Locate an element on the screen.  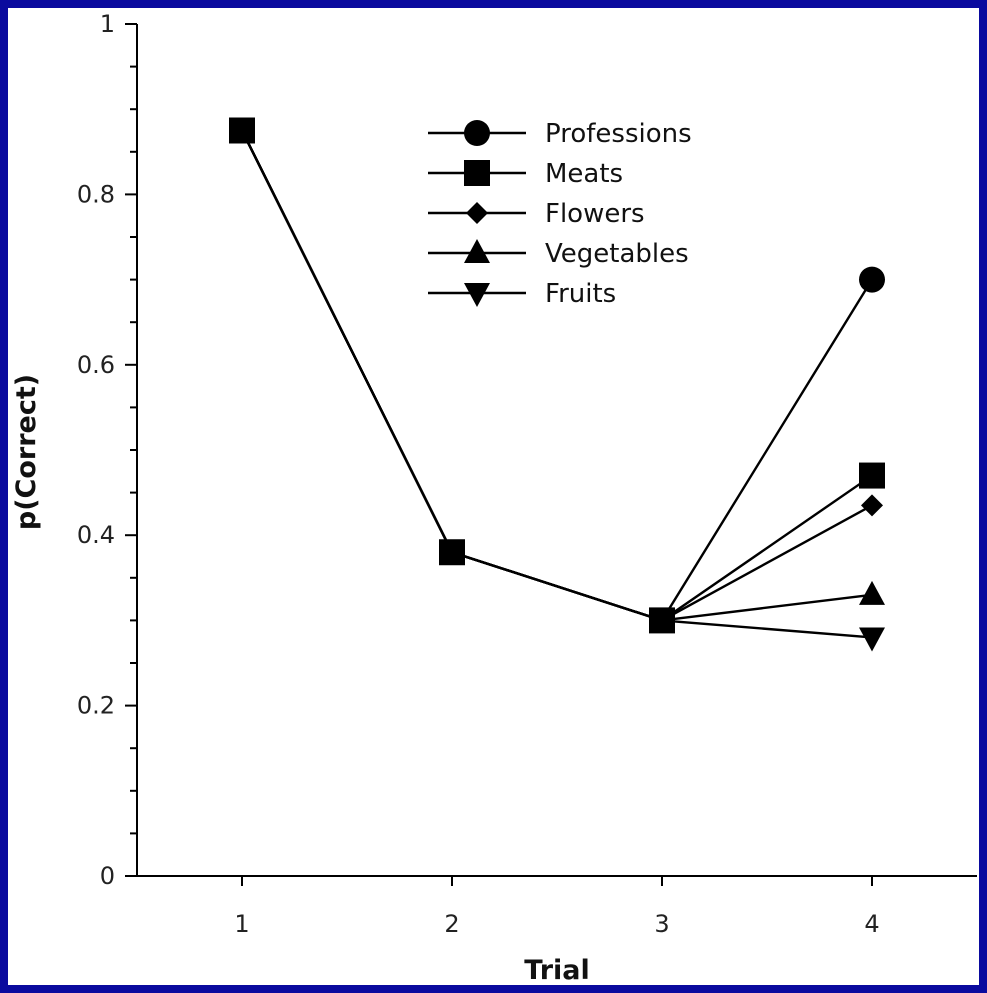
y-tick-label: 0.2 is located at coordinates (96, 706).